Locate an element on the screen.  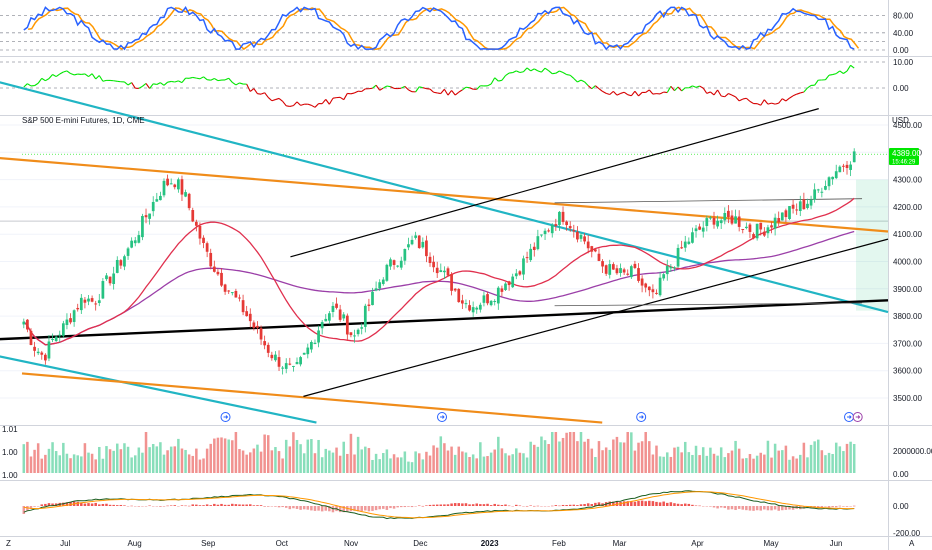
timezone-icon: Z is located at coordinates (8, 543).